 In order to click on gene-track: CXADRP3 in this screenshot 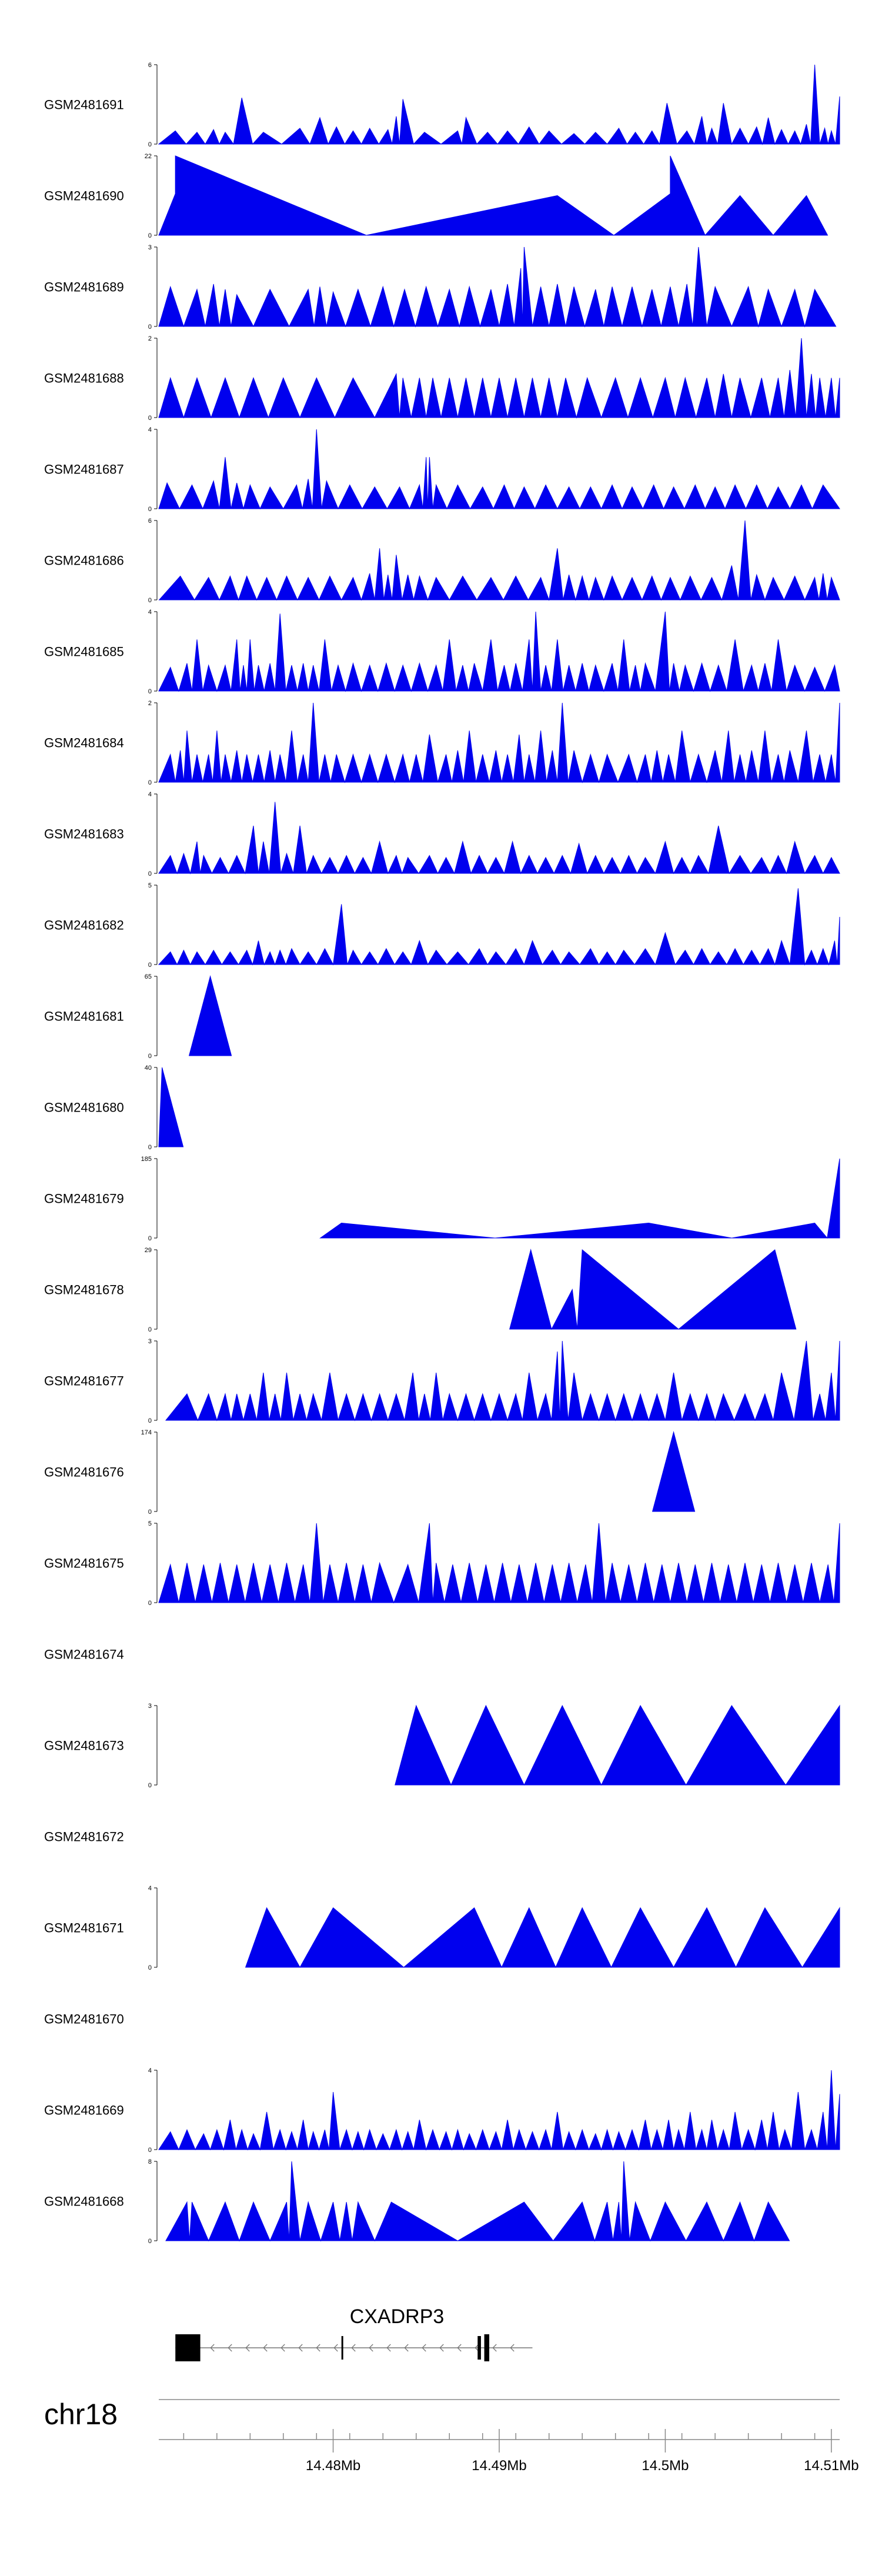, I will do `click(354, 2333)`.